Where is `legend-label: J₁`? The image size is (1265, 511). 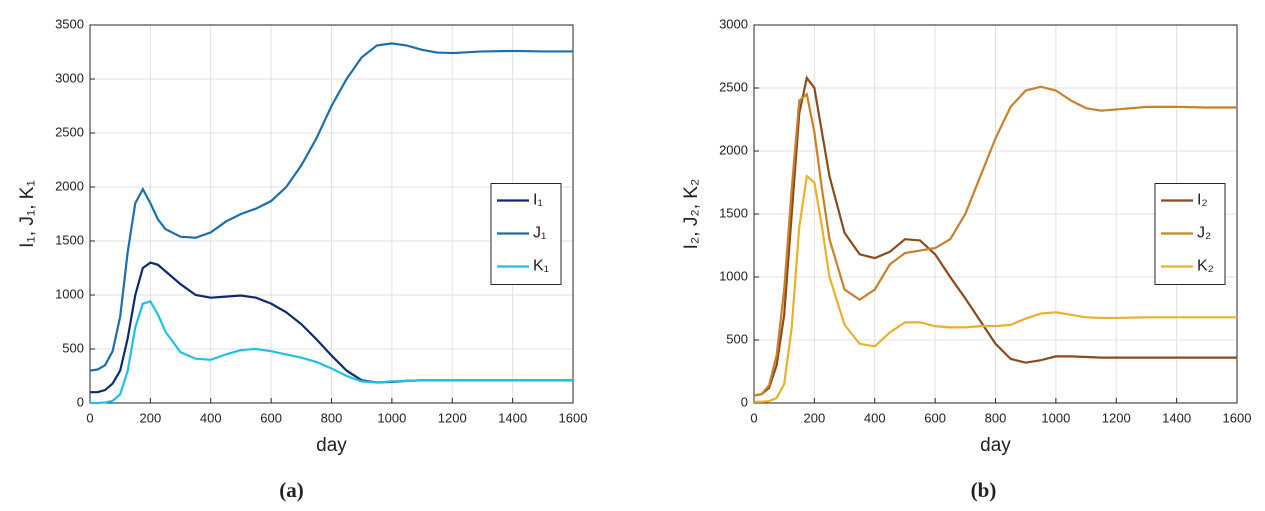 legend-label: J₁ is located at coordinates (539, 233).